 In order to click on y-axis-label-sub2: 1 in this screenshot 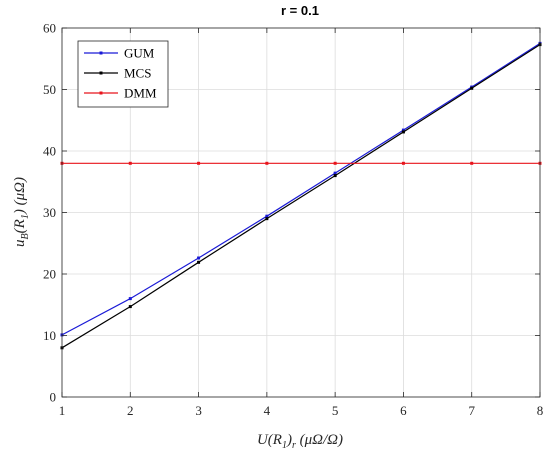, I will do `click(25, 216)`.